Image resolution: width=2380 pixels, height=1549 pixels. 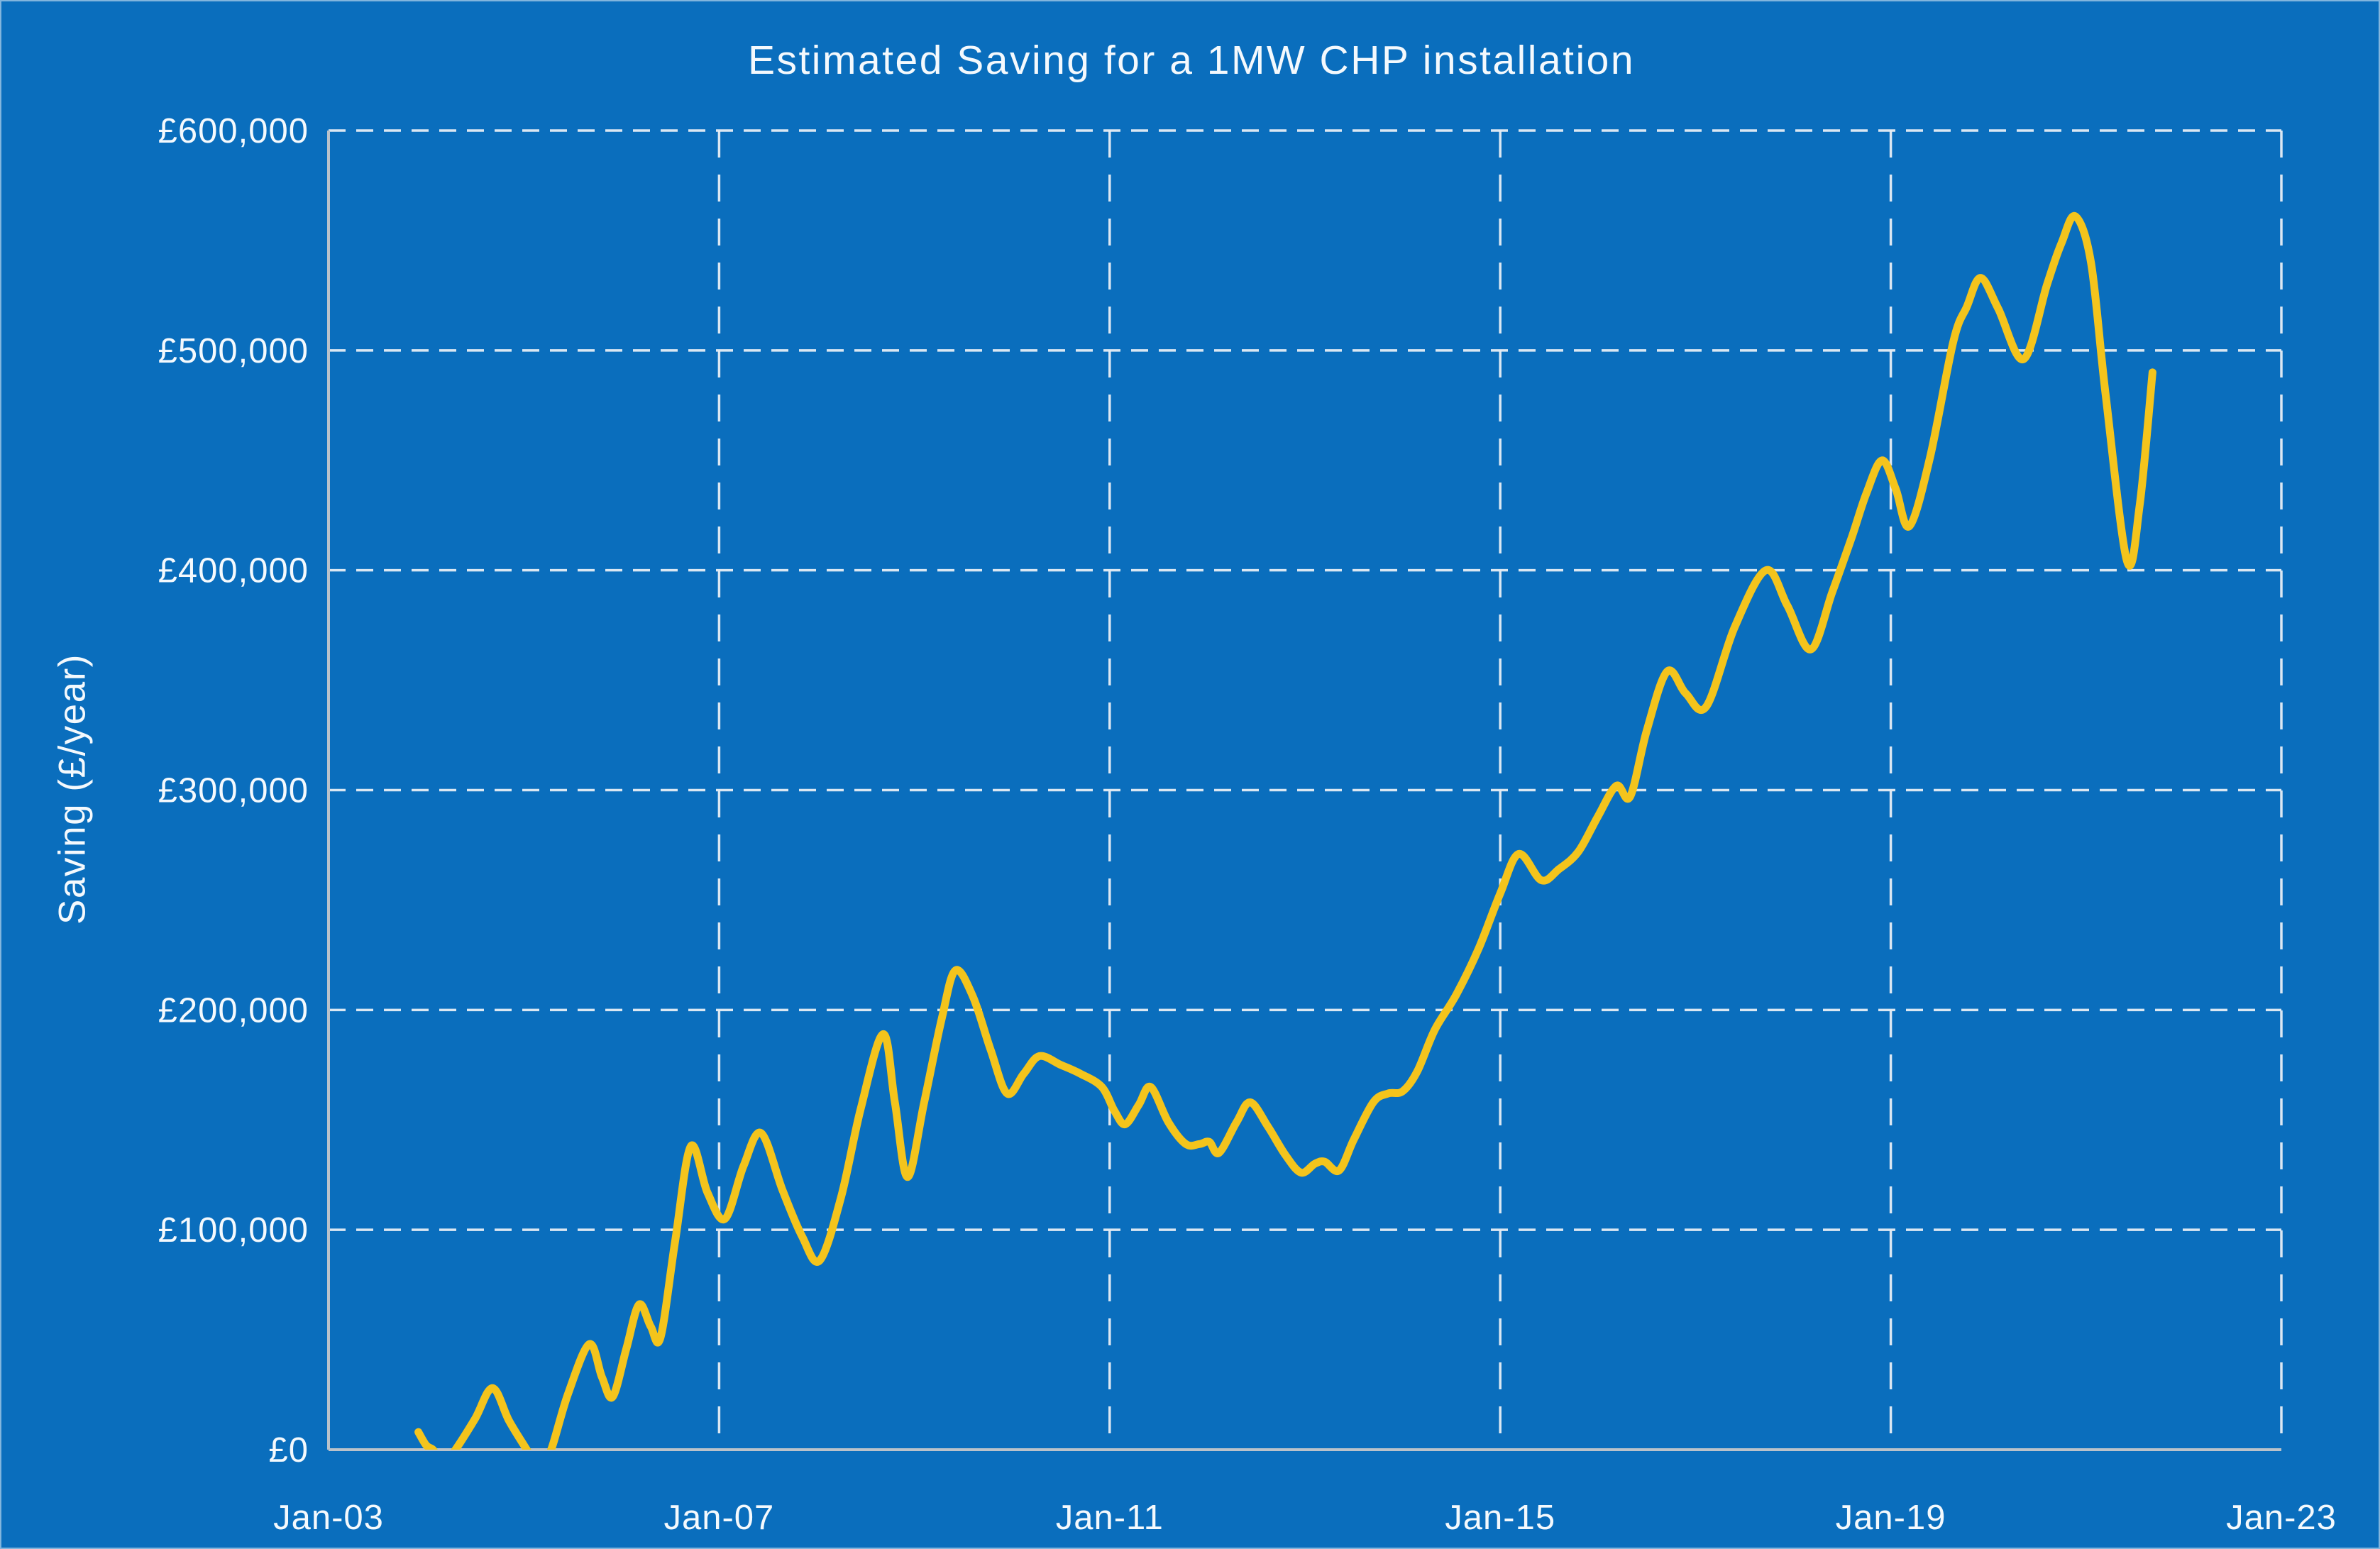 I want to click on y-tick-label: £300,000, so click(x=234, y=791).